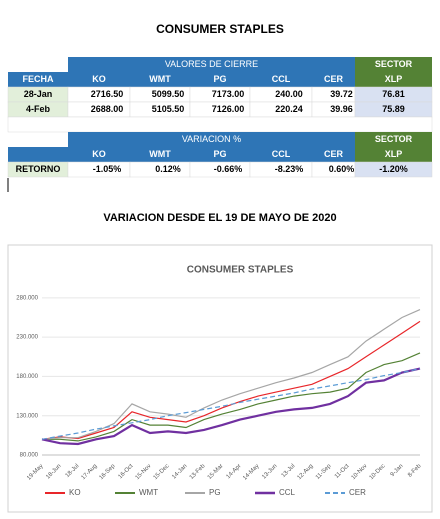 This screenshot has height=519, width=440. Describe the element at coordinates (29, 456) in the screenshot. I see `y-tick-label: 80.000` at that location.